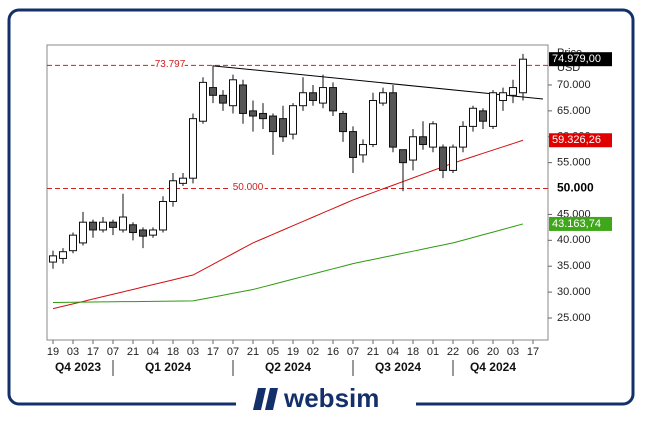  What do you see at coordinates (576, 224) in the screenshot?
I see `price-label: 43.163,74` at bounding box center [576, 224].